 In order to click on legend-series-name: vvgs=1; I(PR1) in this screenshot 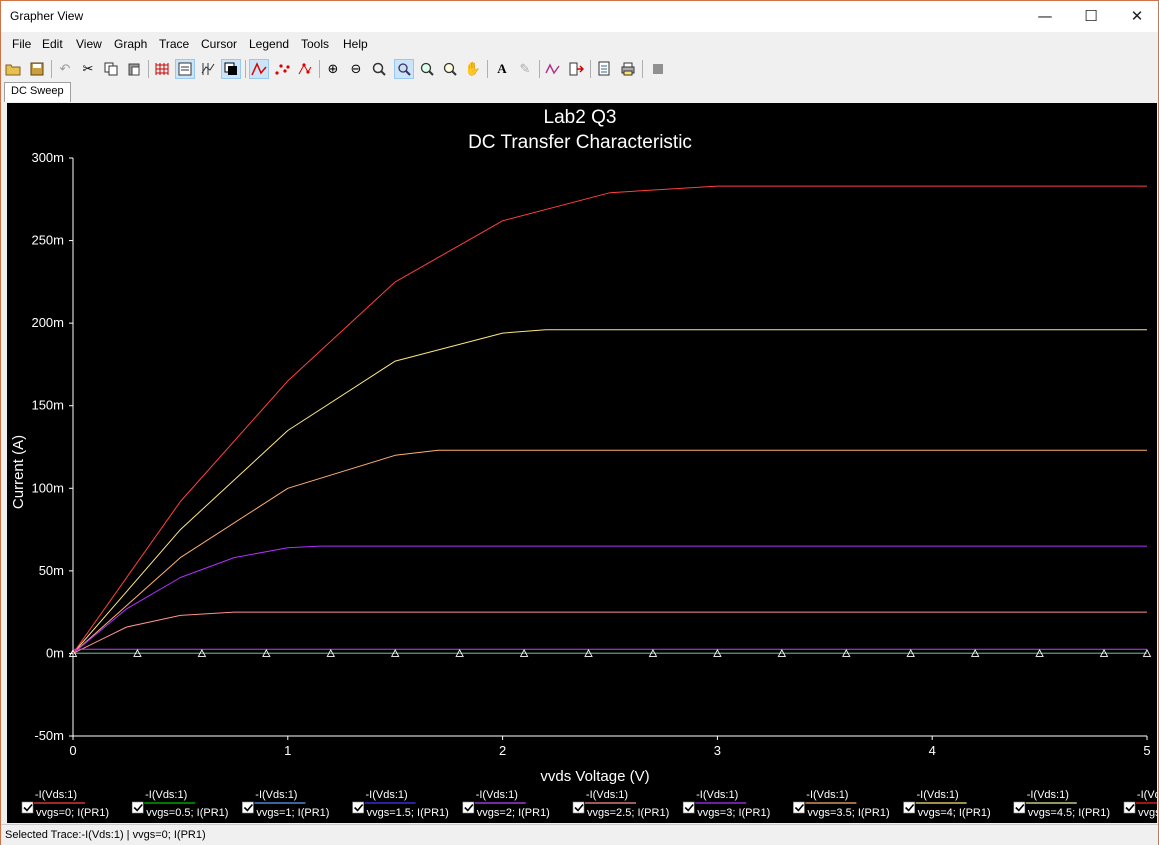, I will do `click(292, 813)`.